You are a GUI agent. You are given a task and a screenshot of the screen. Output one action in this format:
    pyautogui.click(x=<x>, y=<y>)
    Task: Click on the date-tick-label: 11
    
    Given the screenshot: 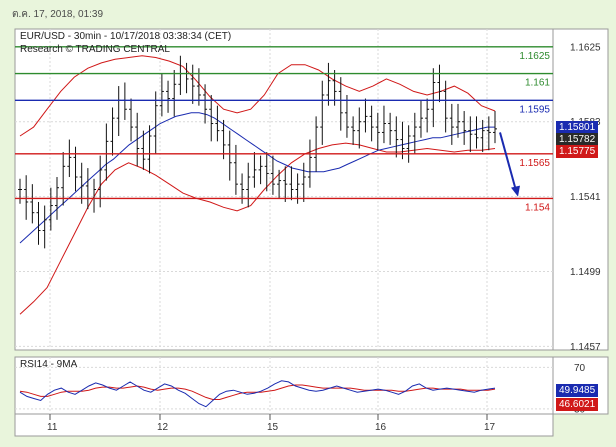 What is the action you would take?
    pyautogui.click(x=52, y=427)
    